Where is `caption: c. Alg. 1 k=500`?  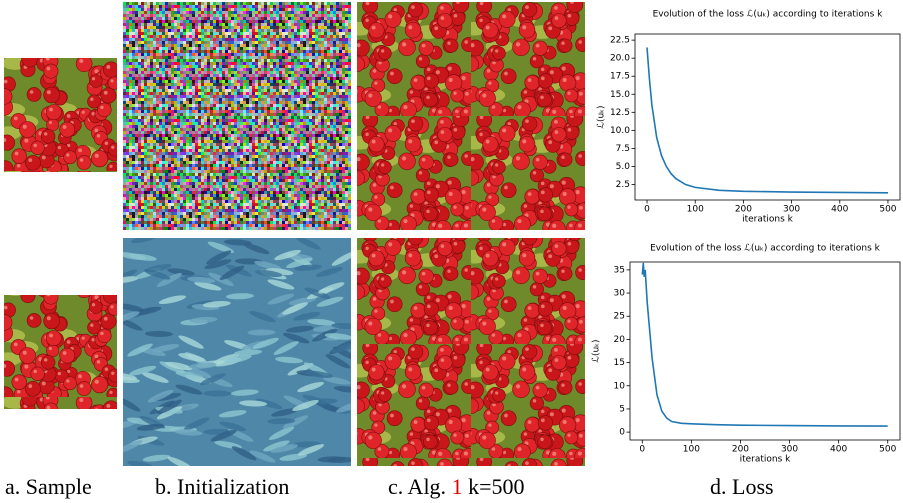
caption: c. Alg. 1 k=500 is located at coordinates (456, 486).